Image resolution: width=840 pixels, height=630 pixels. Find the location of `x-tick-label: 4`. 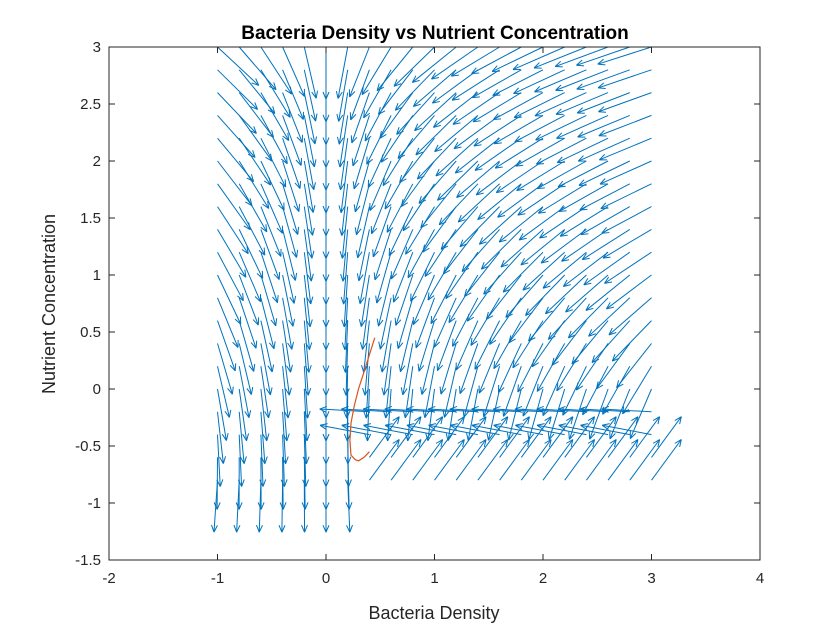

x-tick-label: 4 is located at coordinates (760, 578).